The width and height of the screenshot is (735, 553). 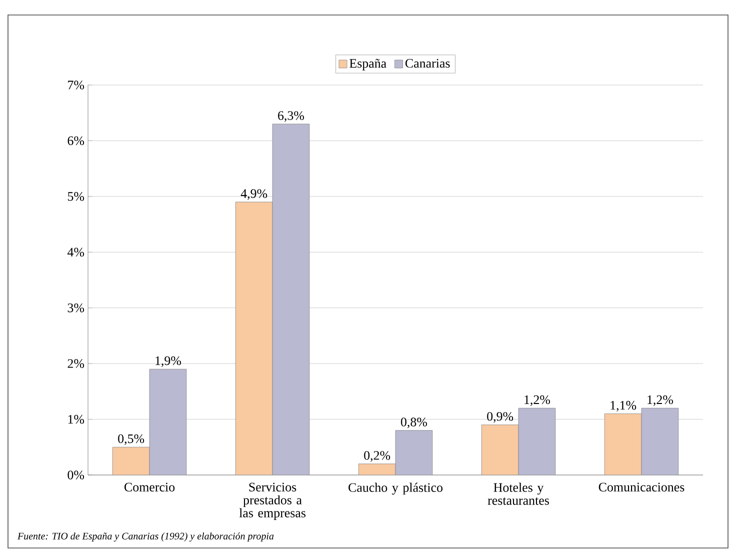 What do you see at coordinates (641, 487) in the screenshot?
I see `x-tick-label: Comunicaciones` at bounding box center [641, 487].